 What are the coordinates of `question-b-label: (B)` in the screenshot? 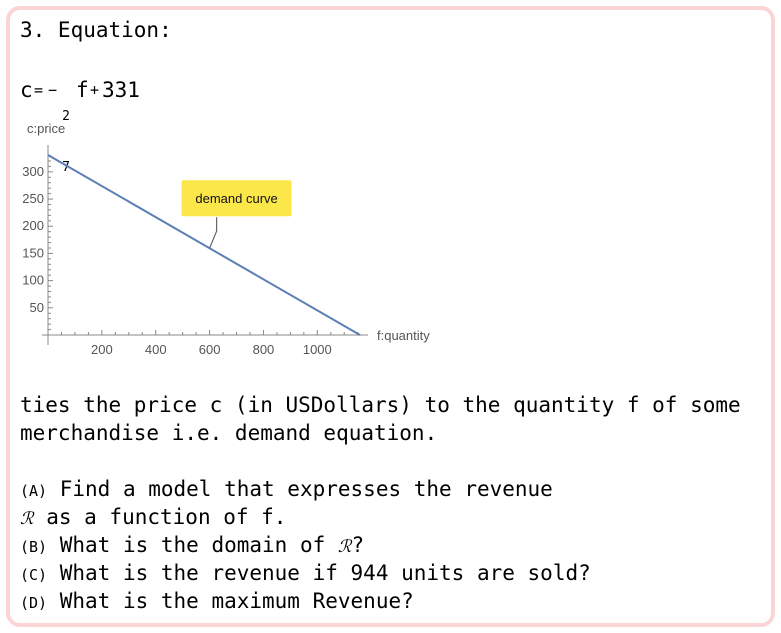 It's located at (34, 547).